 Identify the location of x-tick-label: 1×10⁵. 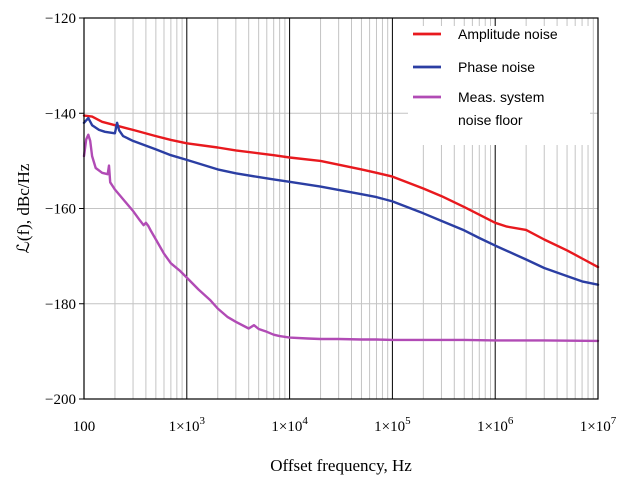
(392, 425).